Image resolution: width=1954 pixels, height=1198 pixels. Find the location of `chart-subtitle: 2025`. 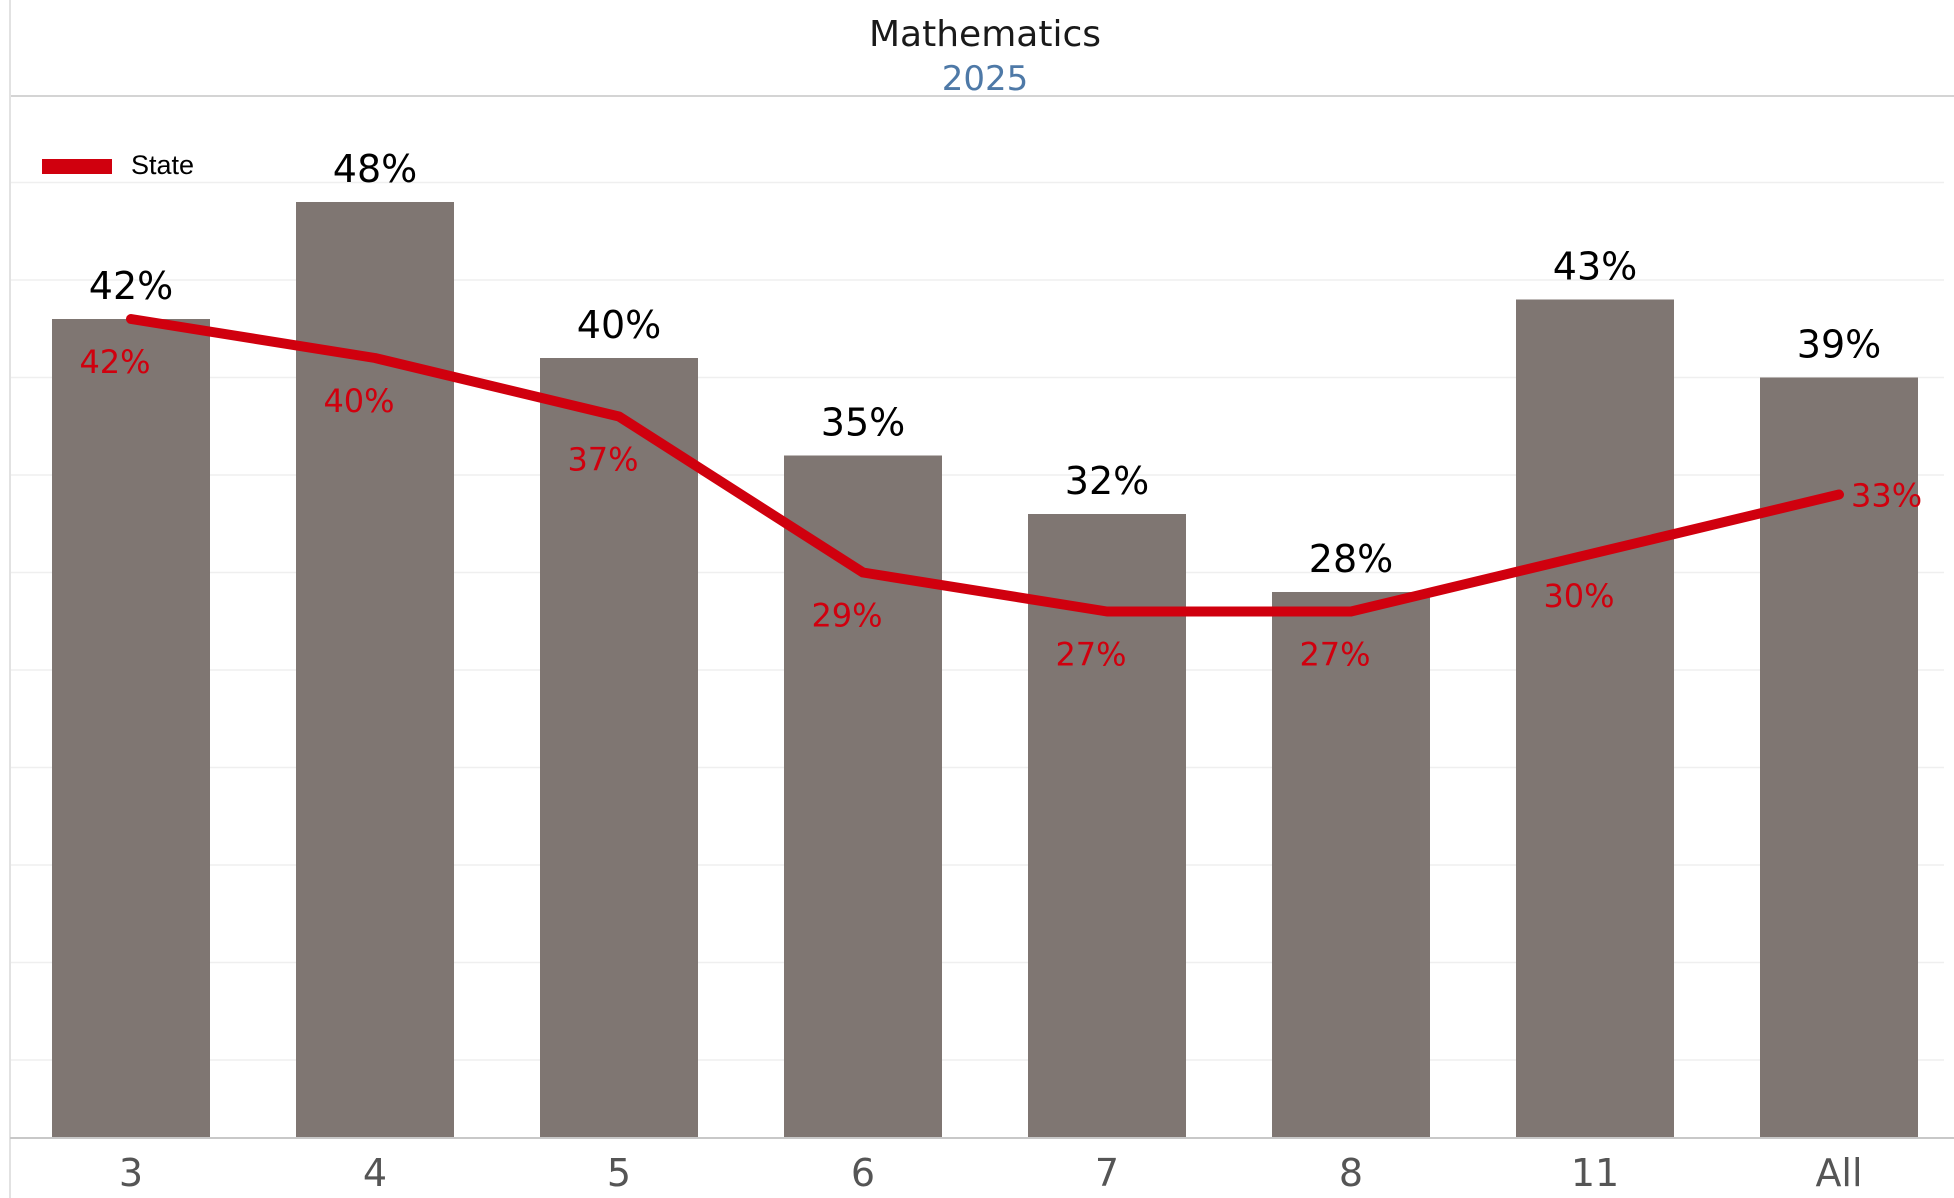

chart-subtitle: 2025 is located at coordinates (985, 79).